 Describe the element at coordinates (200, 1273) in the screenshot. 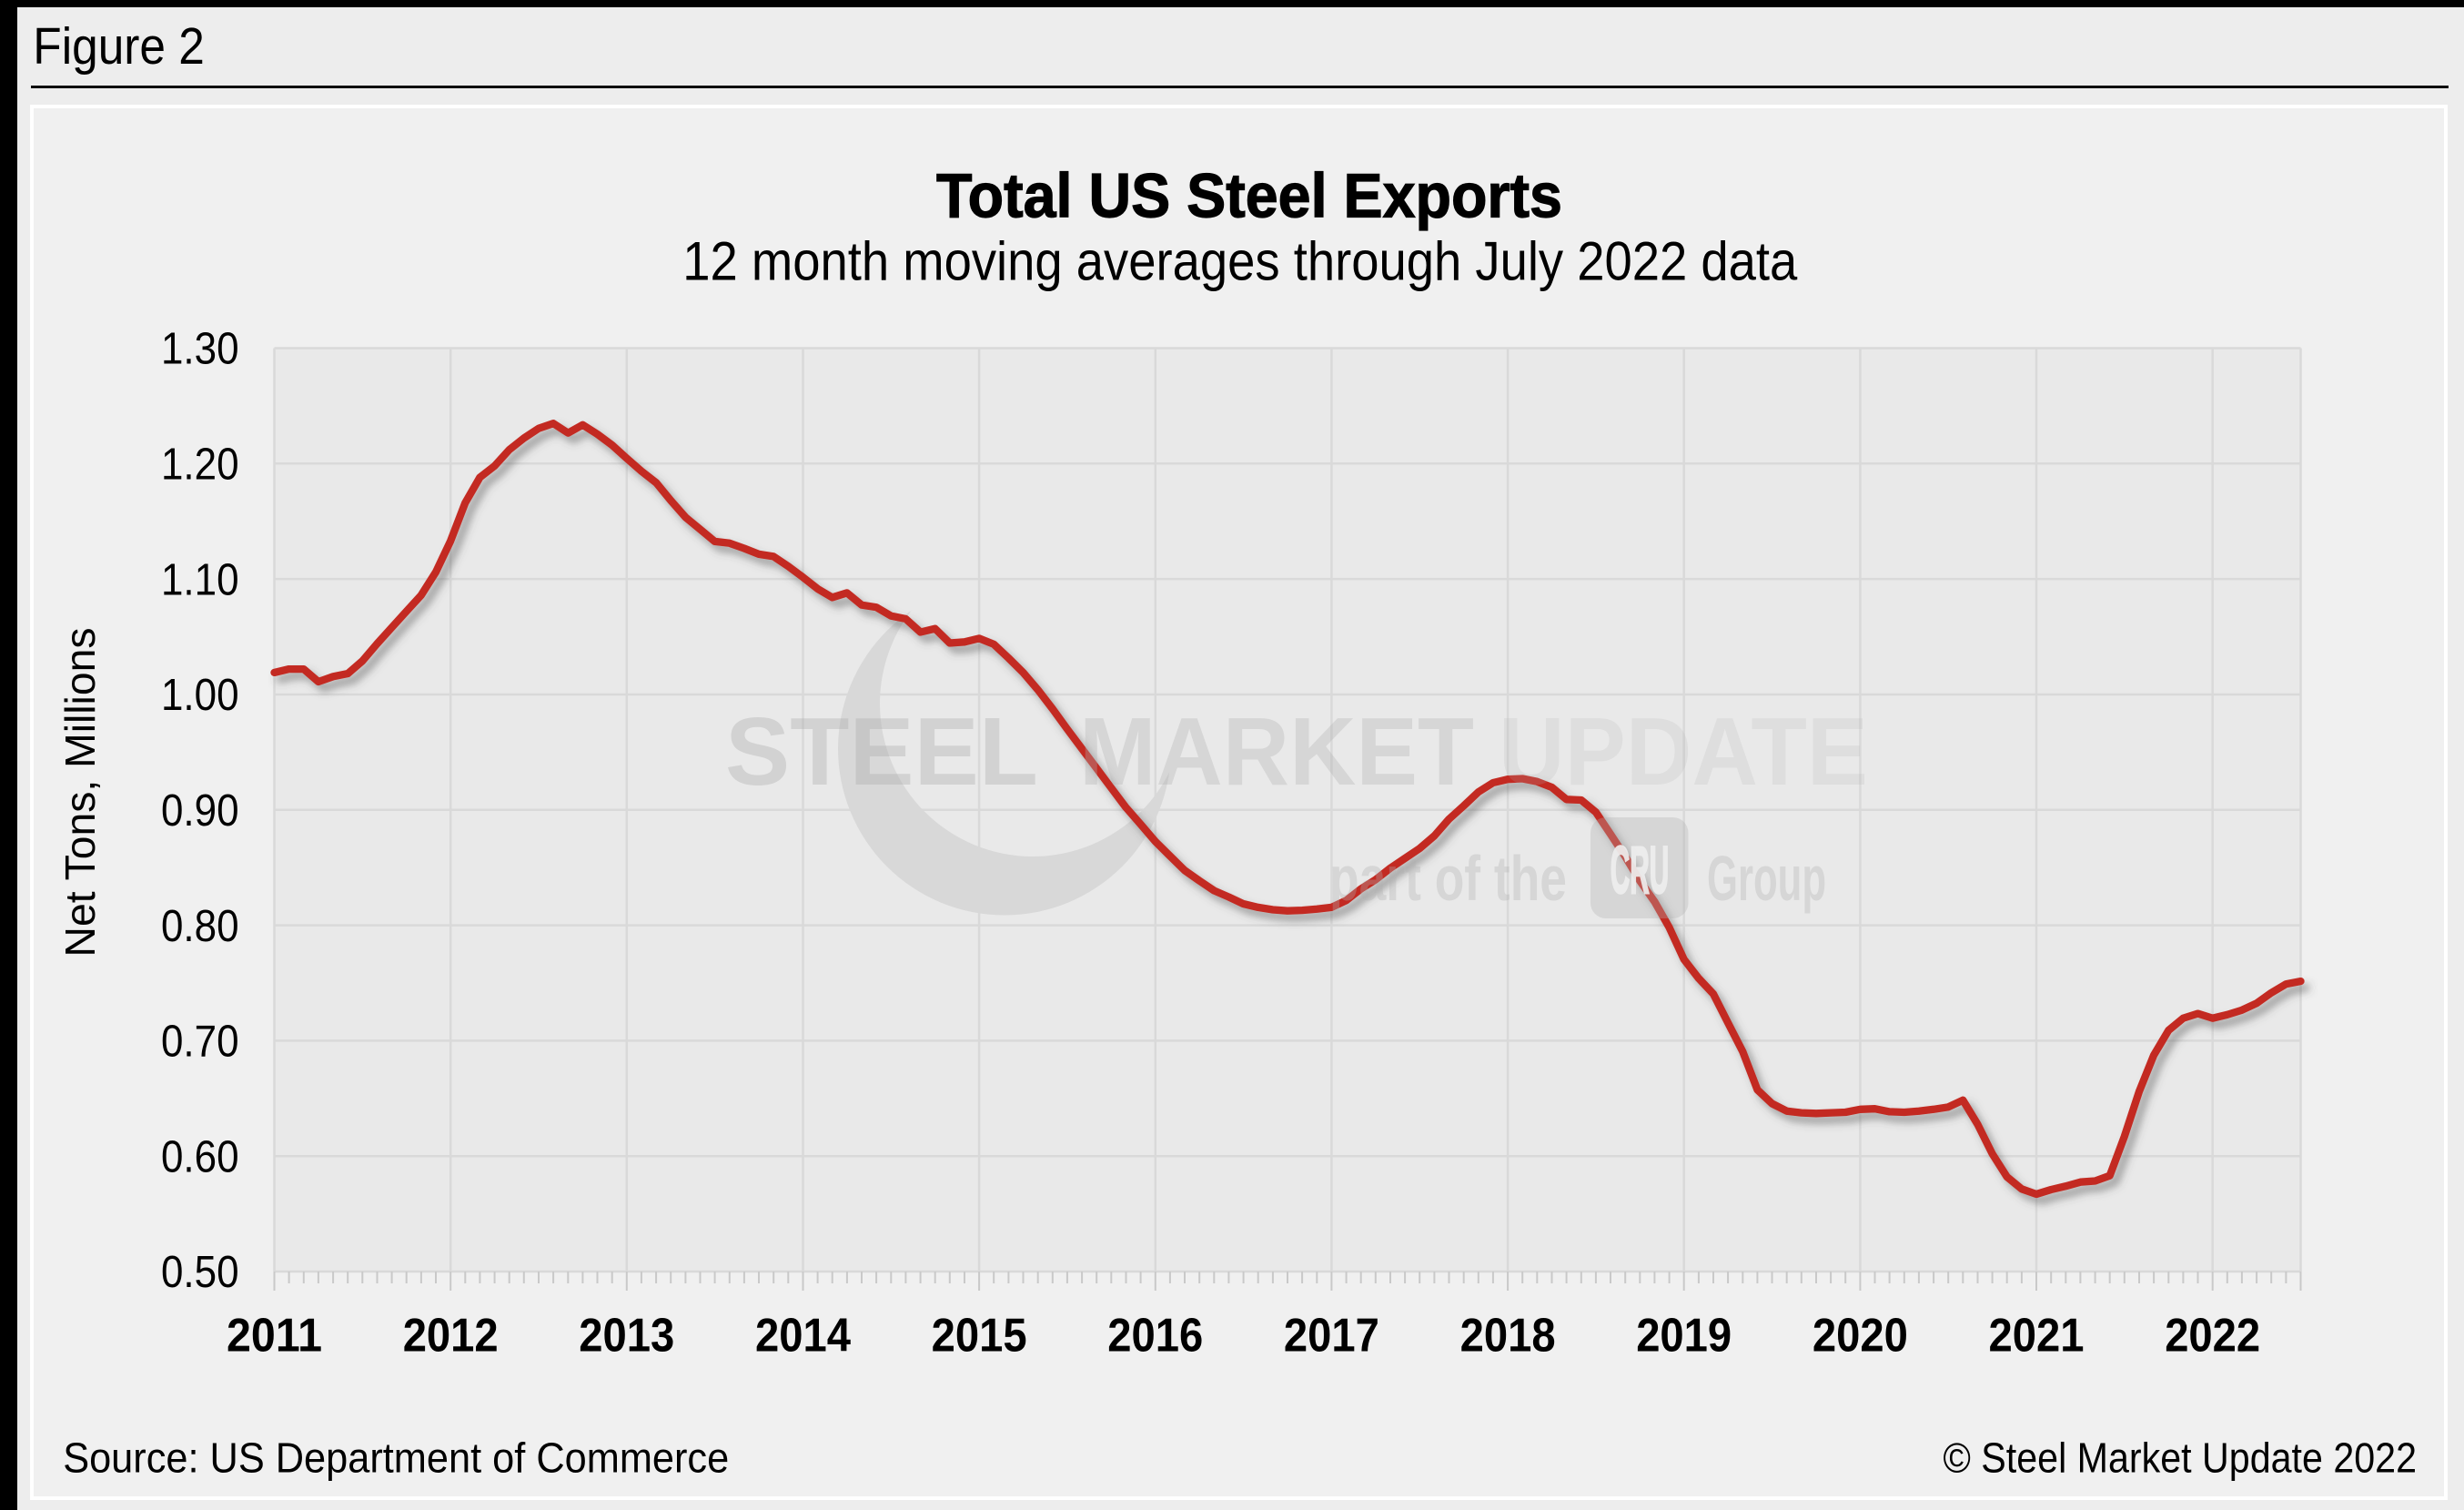

I see `svg-text: 0.50` at that location.